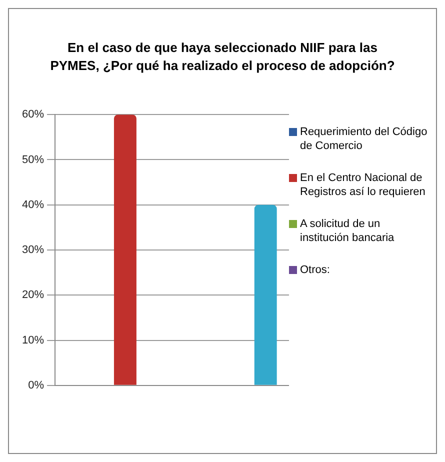  What do you see at coordinates (363, 185) in the screenshot?
I see `legend-label: En el Centro Nacional de Registros así lo requieren` at bounding box center [363, 185].